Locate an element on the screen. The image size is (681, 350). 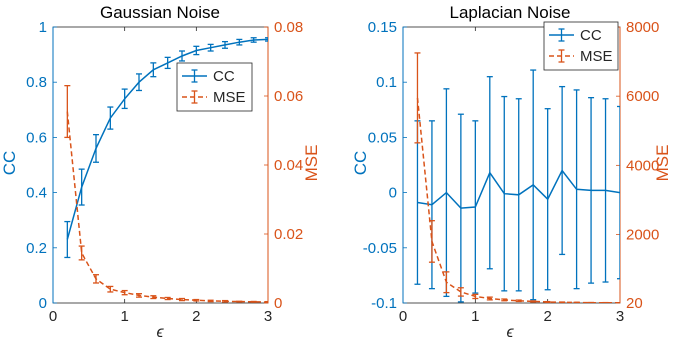
gaussian-xlabel: ϵ is located at coordinates (160, 332).